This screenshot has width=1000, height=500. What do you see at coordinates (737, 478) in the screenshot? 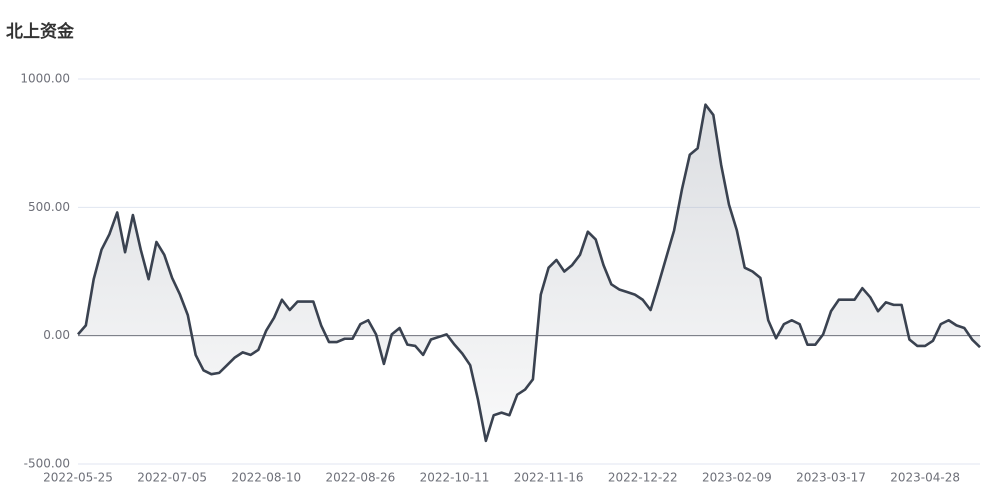
I see `x-tick-label: 2023-02-09` at bounding box center [737, 478].